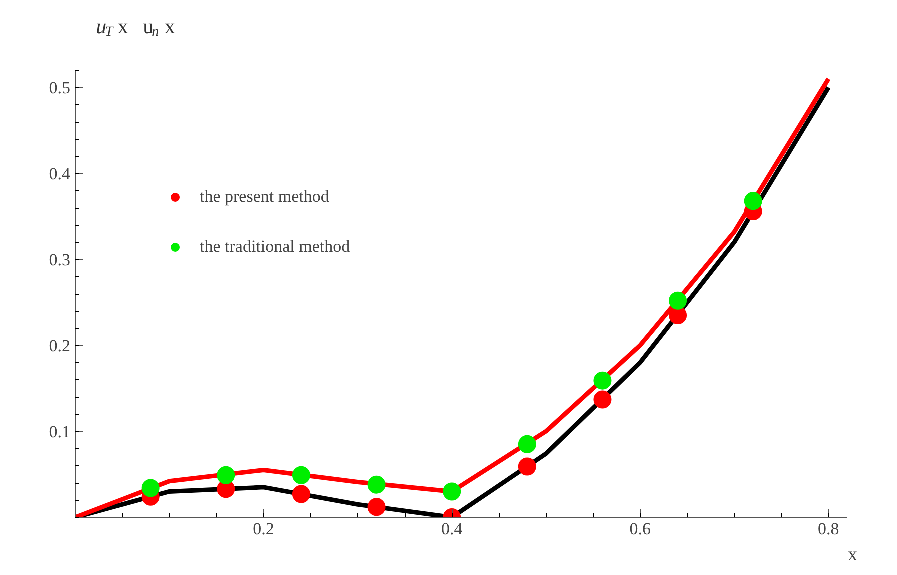 This screenshot has width=897, height=575. Describe the element at coordinates (641, 529) in the screenshot. I see `x-tick-label: 0.6` at that location.